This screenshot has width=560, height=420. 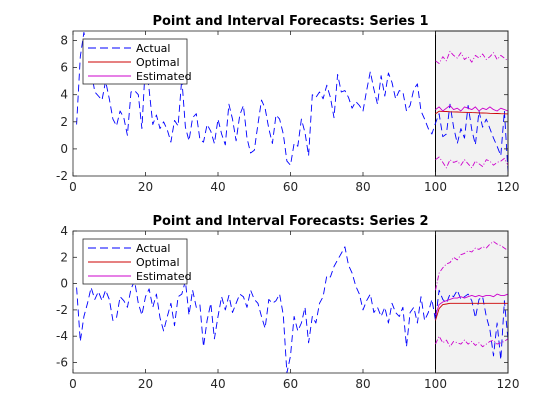 I want to click on y-tick-label: -4, so click(x=62, y=336).